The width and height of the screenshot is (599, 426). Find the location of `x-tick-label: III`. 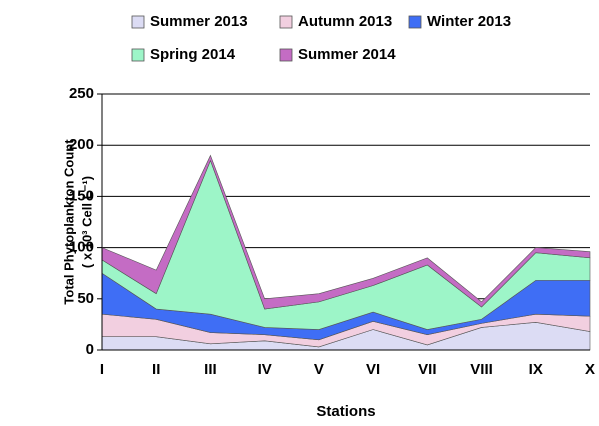

x-tick-label: III is located at coordinates (210, 369).